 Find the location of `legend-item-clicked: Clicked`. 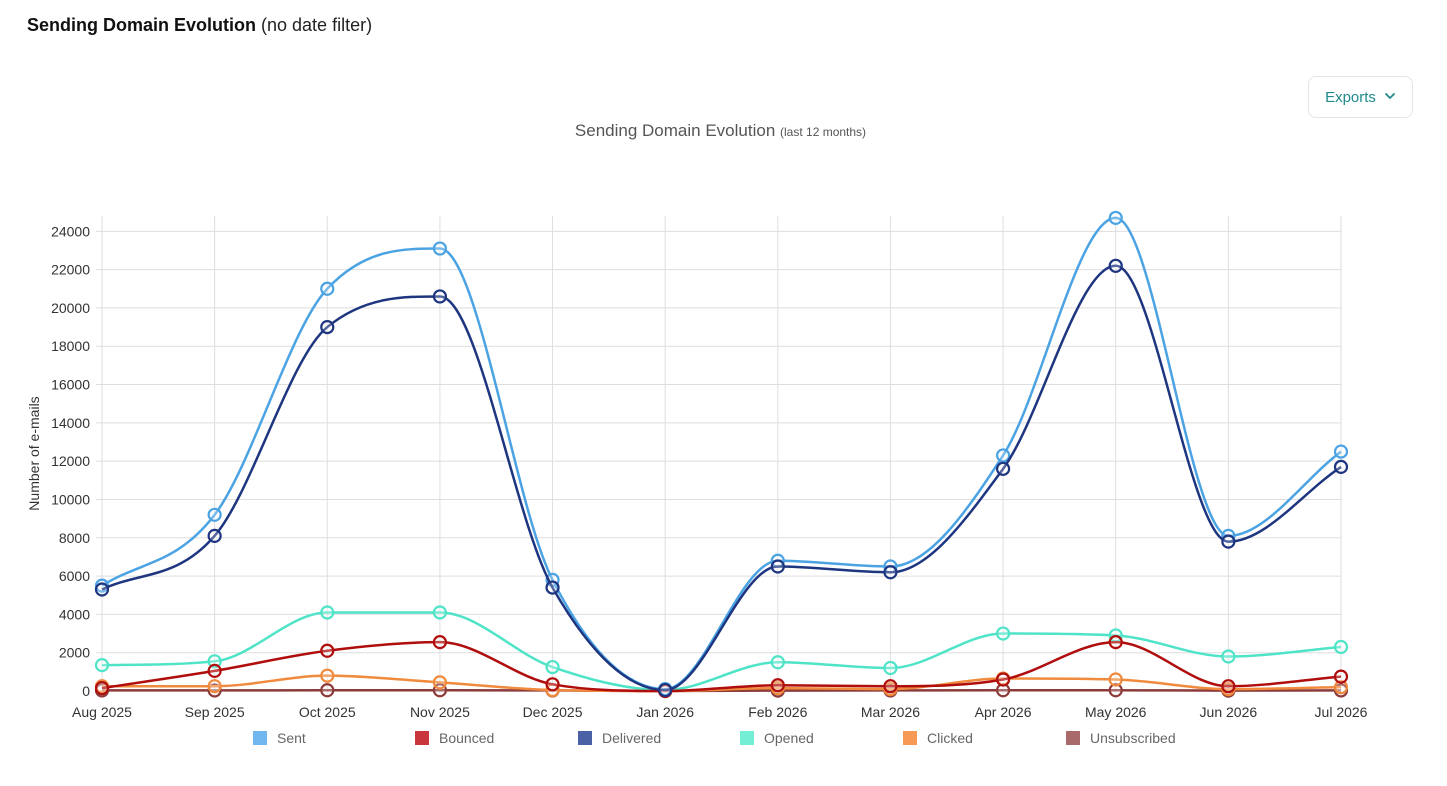

legend-item-clicked: Clicked is located at coordinates (938, 738).